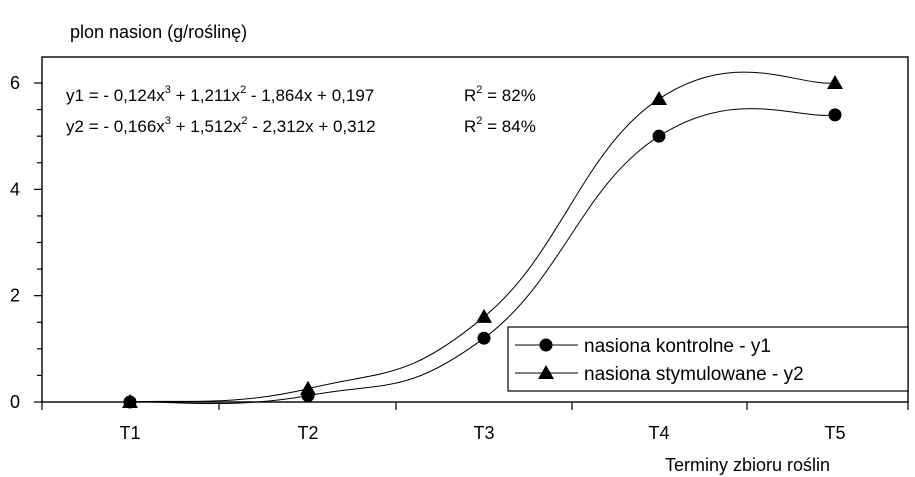  I want to click on legend-label-y1: nasiona kontrolne - y1, so click(677, 346).